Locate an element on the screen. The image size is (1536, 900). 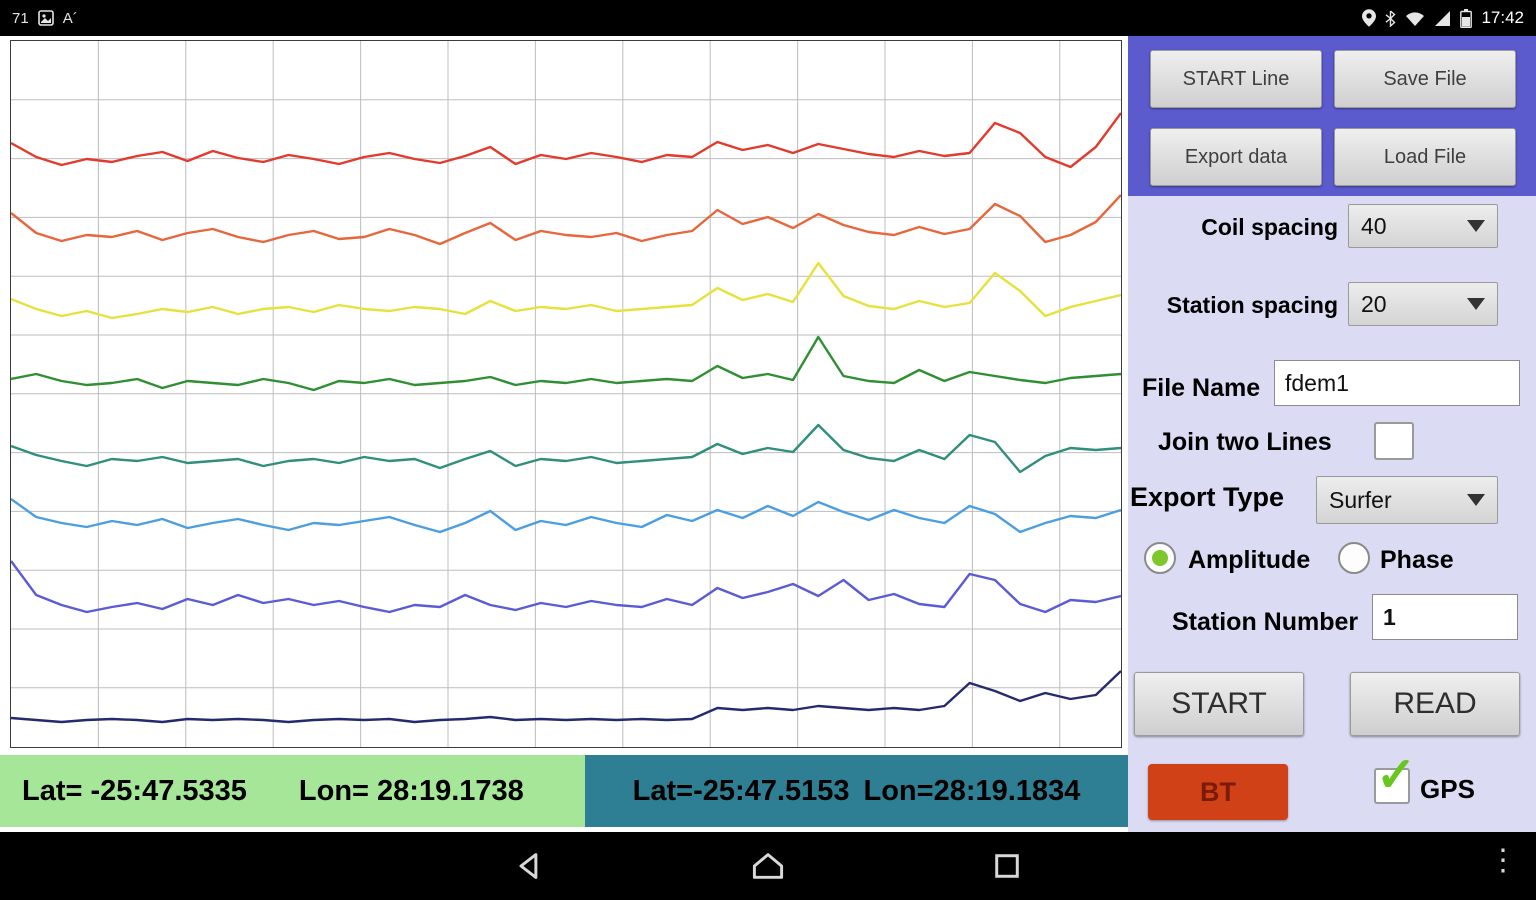
bluetooth-connect-button: BT is located at coordinates (1218, 792).